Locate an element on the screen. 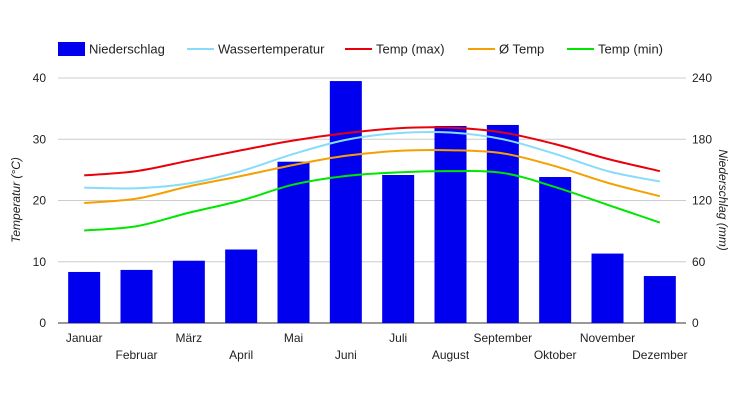  right-tick-label: 0 is located at coordinates (695, 323).